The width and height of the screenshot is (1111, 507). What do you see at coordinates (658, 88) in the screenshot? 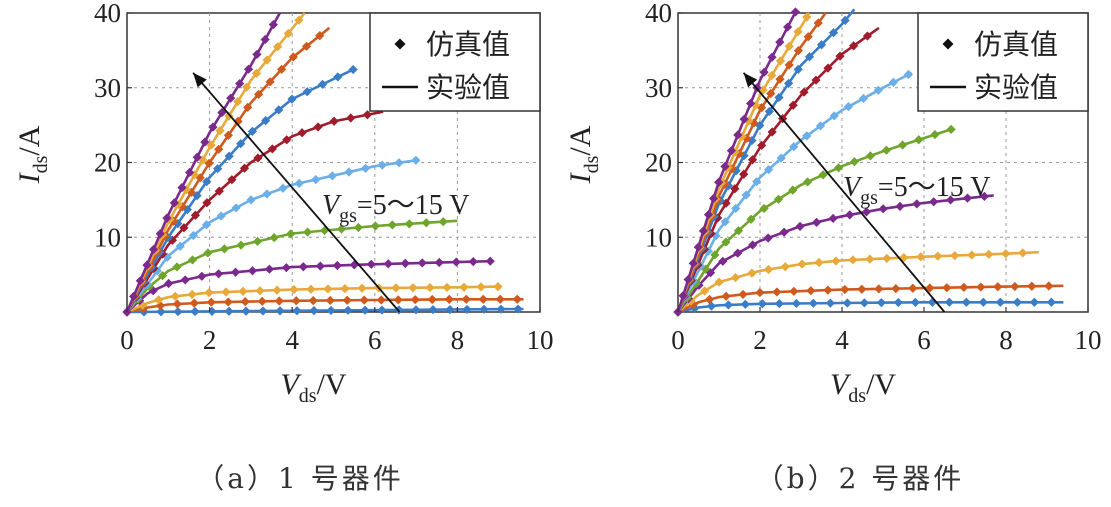
I see `y-tick-label: 30` at bounding box center [658, 88].